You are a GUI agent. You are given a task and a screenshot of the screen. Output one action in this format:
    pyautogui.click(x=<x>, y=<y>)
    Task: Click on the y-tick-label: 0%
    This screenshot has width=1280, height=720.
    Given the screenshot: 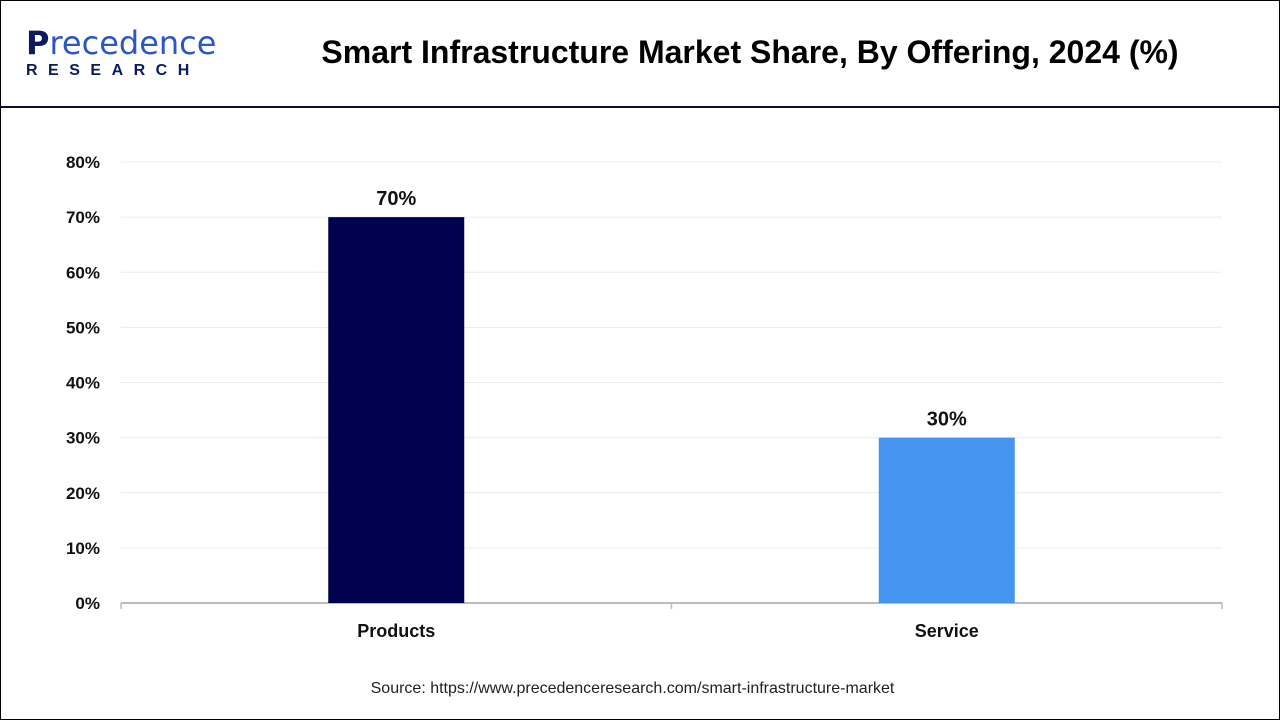 What is the action you would take?
    pyautogui.click(x=87, y=603)
    